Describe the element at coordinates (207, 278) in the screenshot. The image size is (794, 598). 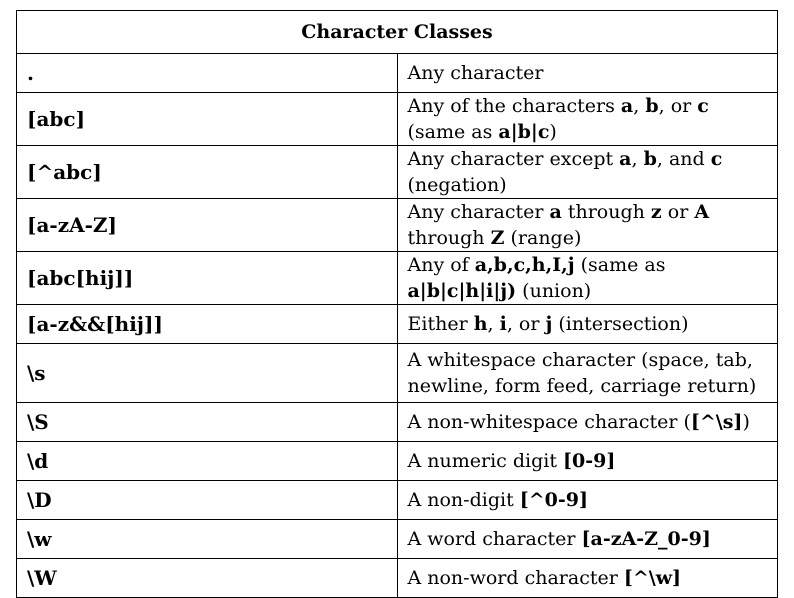
I see `symbol-cell: [abc[hij]]` at that location.